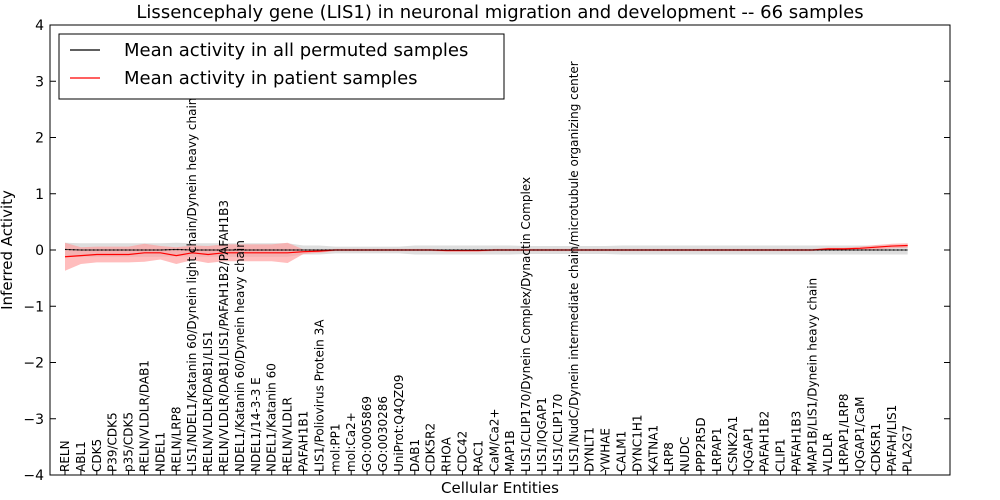 The width and height of the screenshot is (1000, 500). Describe the element at coordinates (844, 432) in the screenshot. I see `x-tick-label: LRPAP1/LRP8` at that location.